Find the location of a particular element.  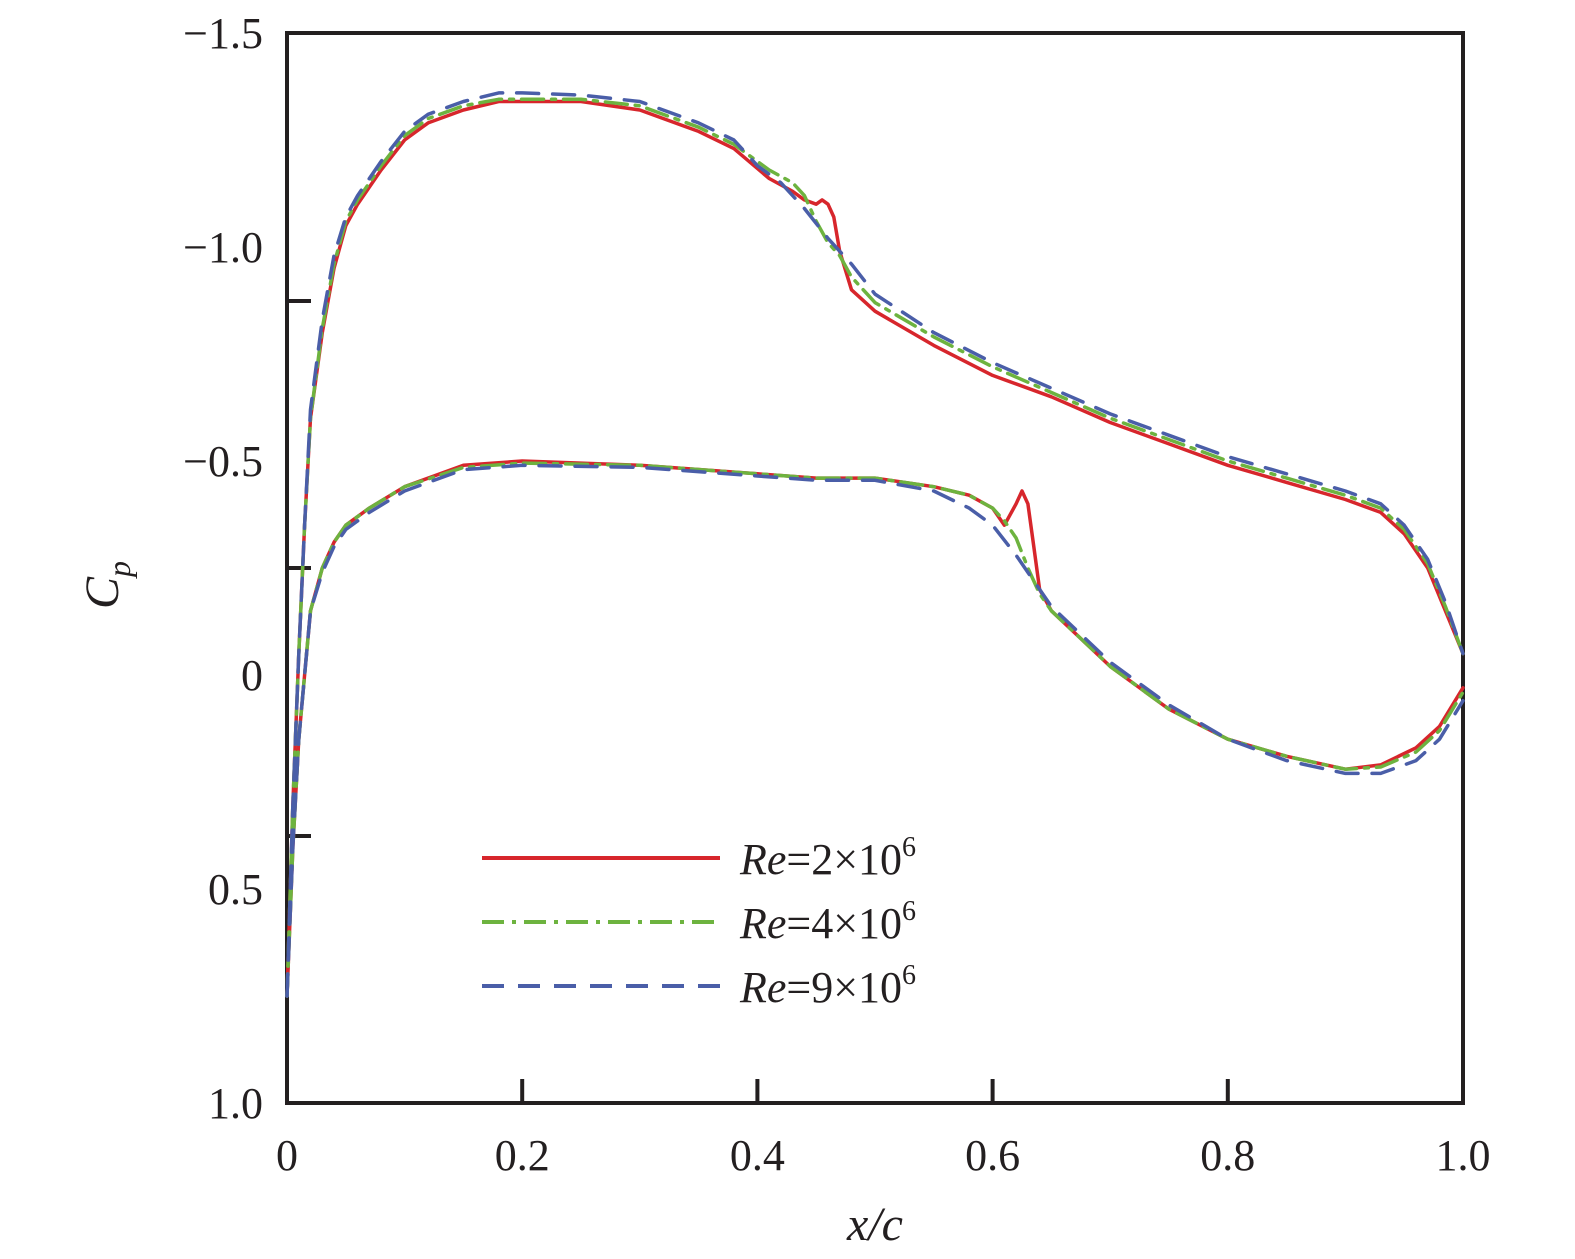

legend-label: Re=9×106 is located at coordinates (827, 986).